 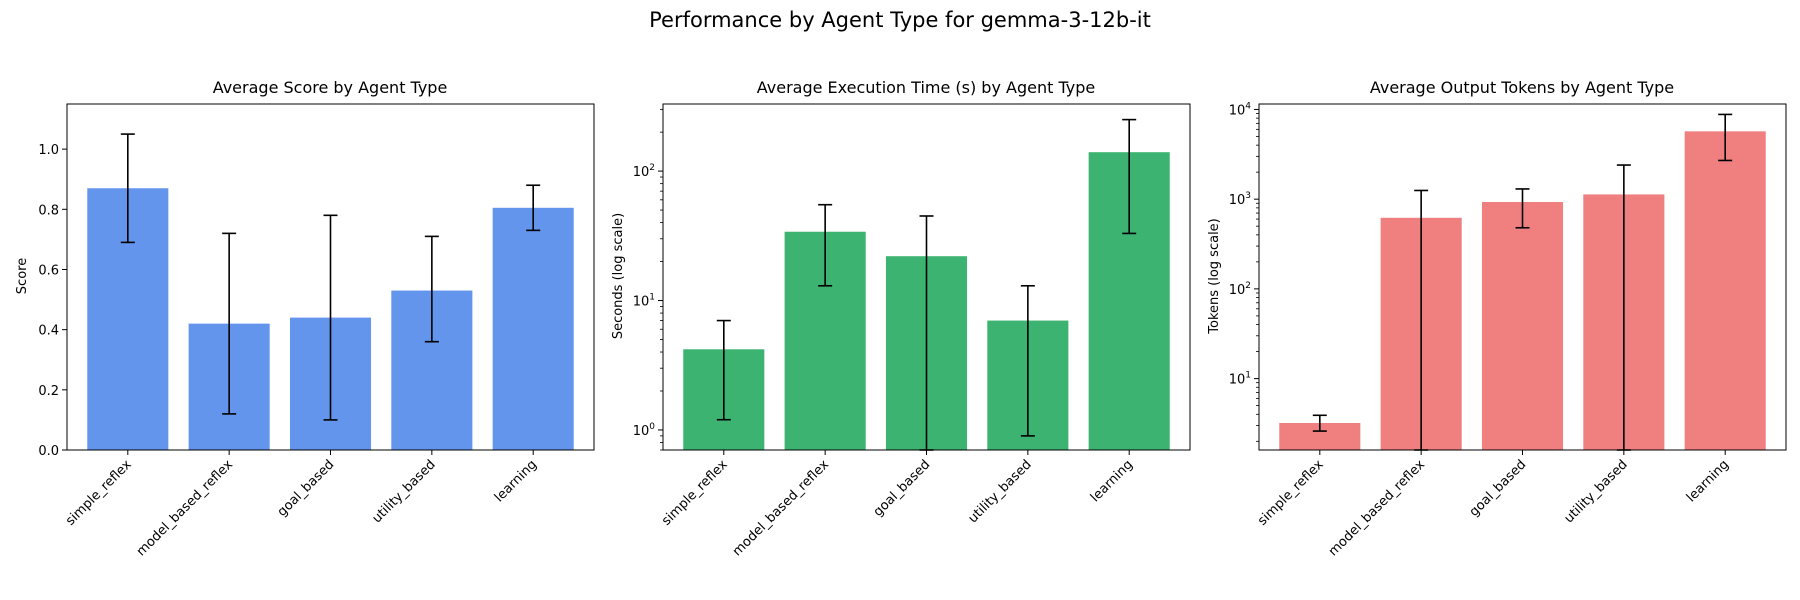 What do you see at coordinates (1240, 109) in the screenshot?
I see `y-tick-label: 10⁴` at bounding box center [1240, 109].